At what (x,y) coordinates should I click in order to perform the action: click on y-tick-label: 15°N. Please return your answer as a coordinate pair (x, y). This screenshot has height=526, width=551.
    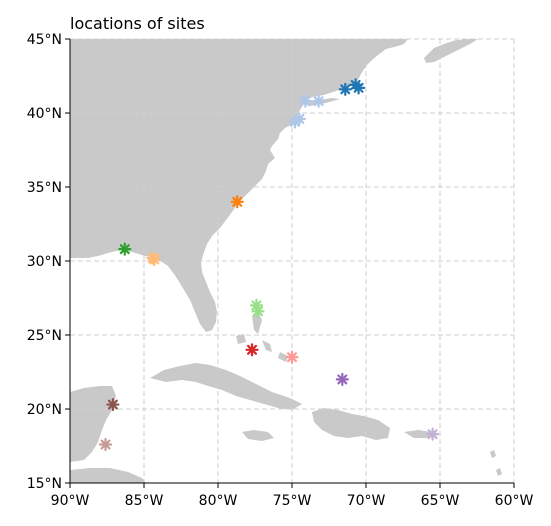
    Looking at the image, I should click on (44, 484).